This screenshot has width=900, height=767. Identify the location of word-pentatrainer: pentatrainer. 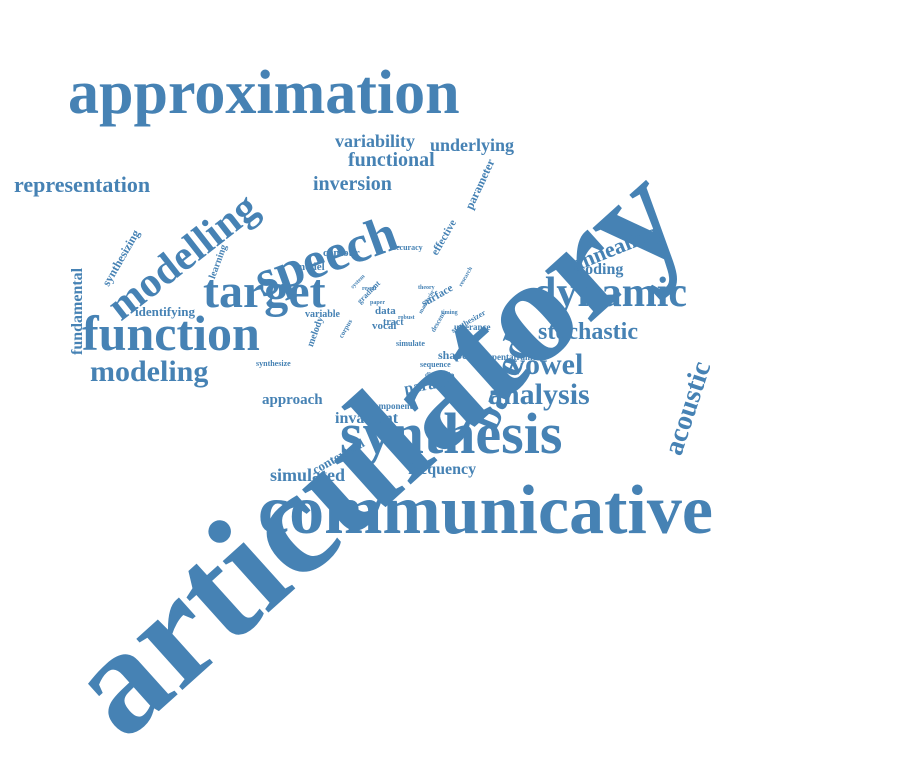
(516, 357).